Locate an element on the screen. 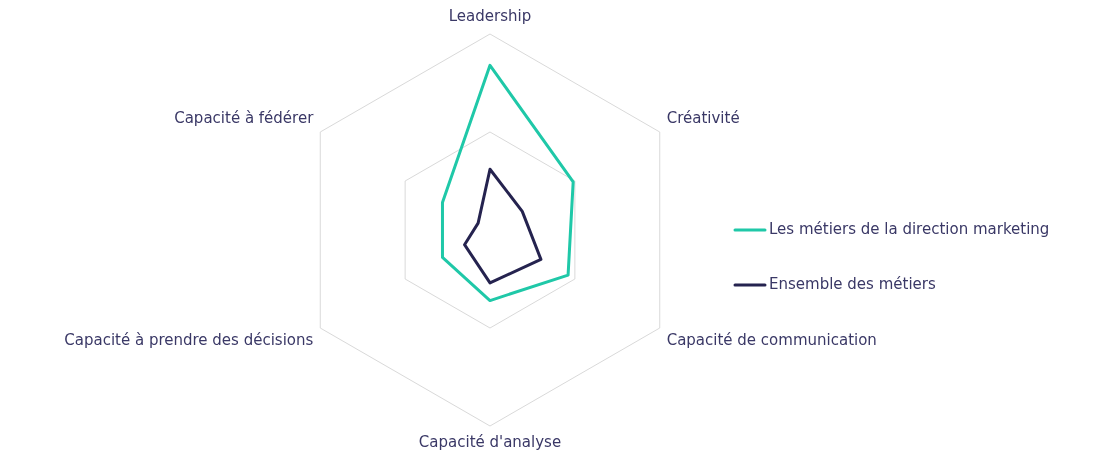 The width and height of the screenshot is (1103, 459). legend-label: Les métiers de la direction marketing is located at coordinates (909, 228).